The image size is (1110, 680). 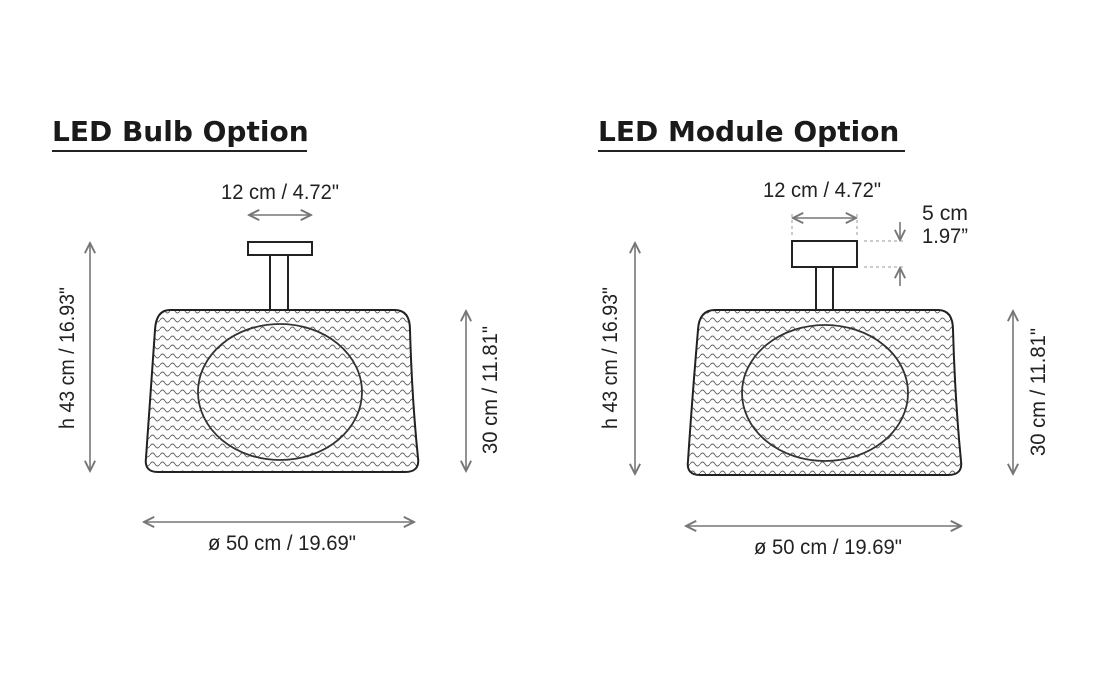 What do you see at coordinates (945, 213) in the screenshot?
I see `canopy-height-cm: 5 cm` at bounding box center [945, 213].